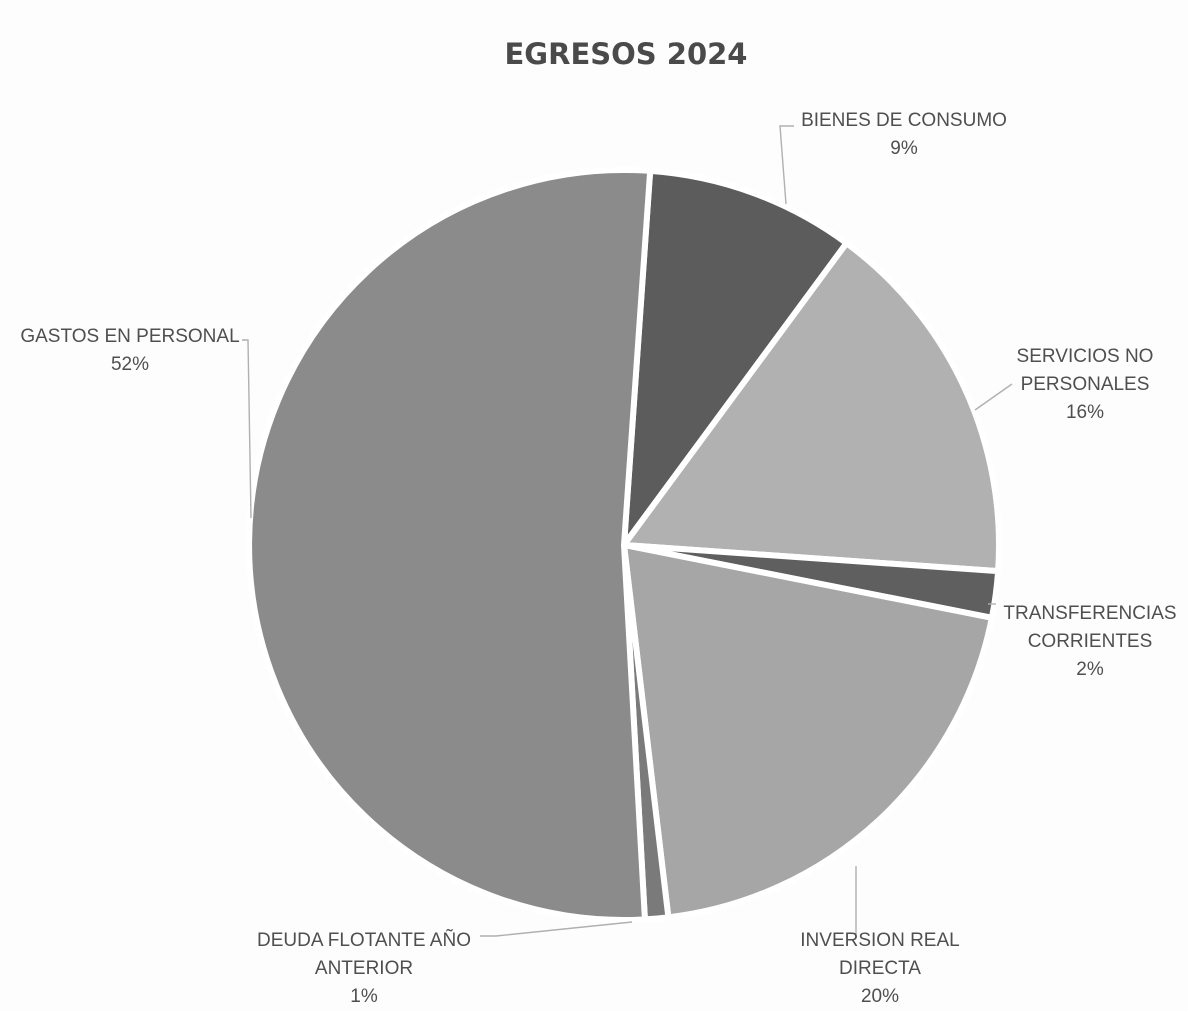 The image size is (1188, 1011). Describe the element at coordinates (1090, 669) in the screenshot. I see `data-label-percent: 2%` at that location.